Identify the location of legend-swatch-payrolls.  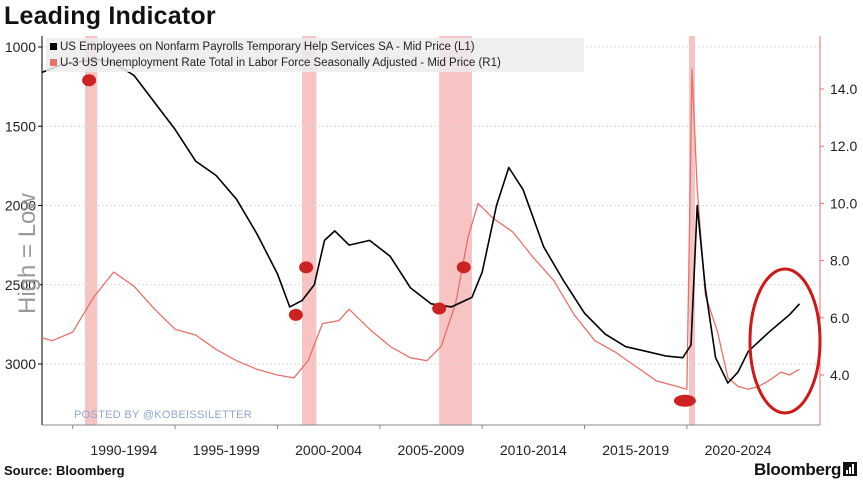
(53, 47).